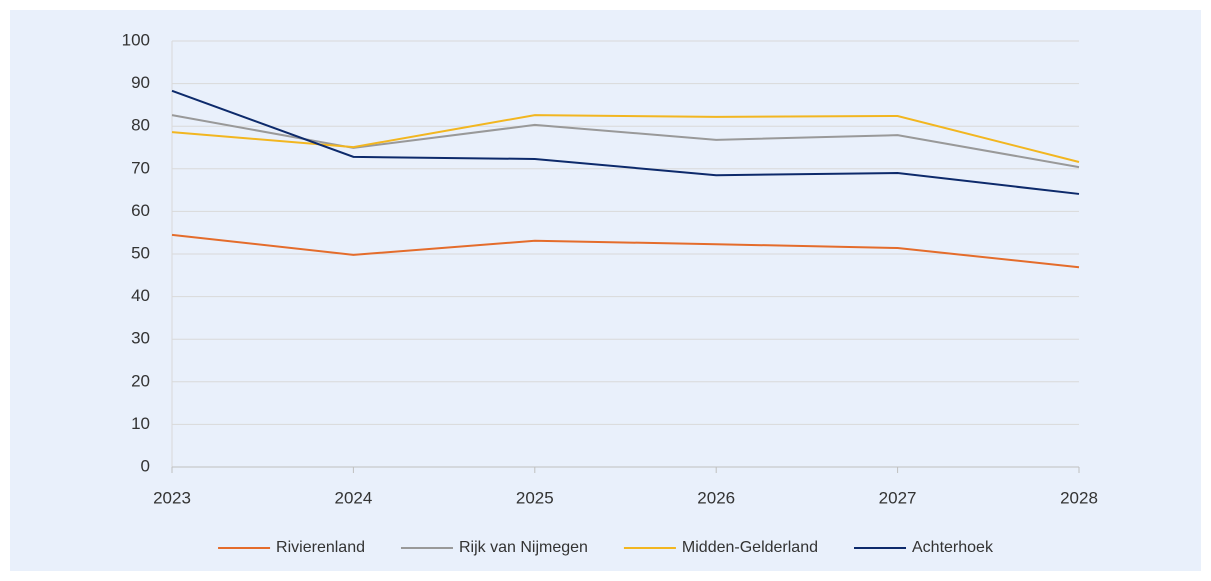  I want to click on y-tick-label: 70, so click(140, 167).